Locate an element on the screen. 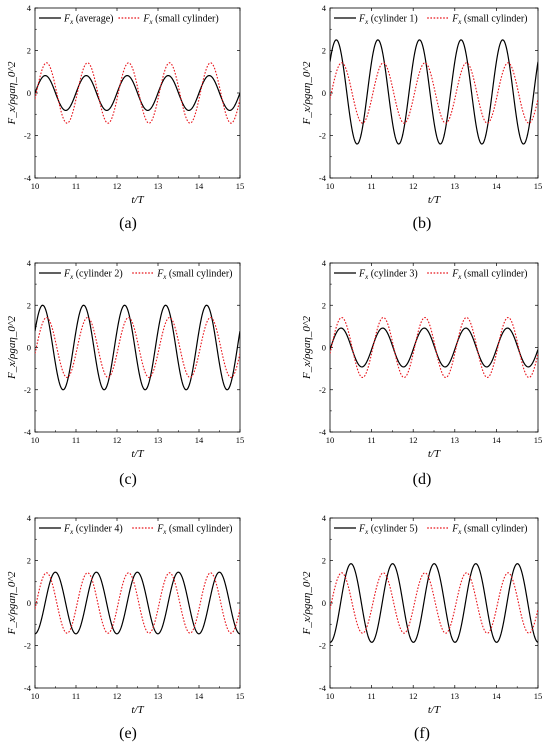 Image resolution: width=550 pixels, height=745 pixels. legend-entry: Fx (average) is located at coordinates (88, 20).